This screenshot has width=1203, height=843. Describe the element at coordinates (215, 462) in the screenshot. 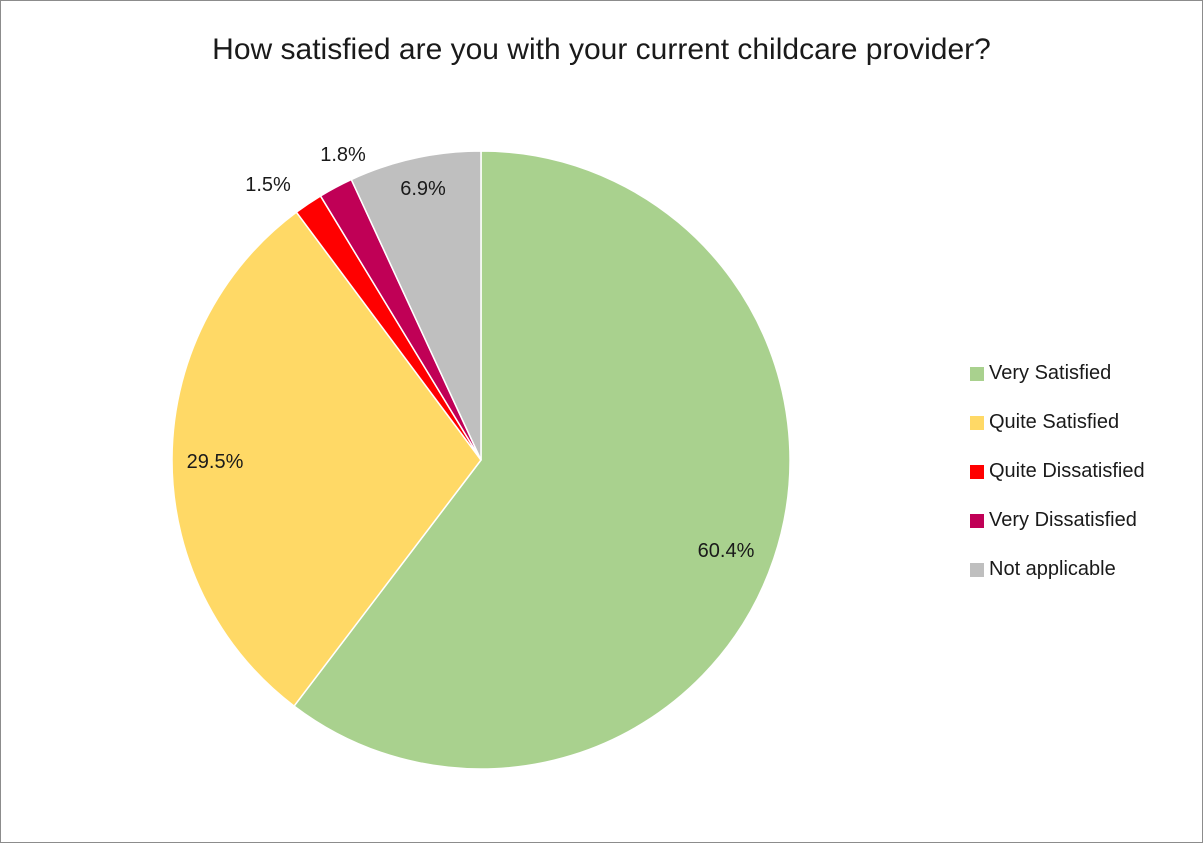

I see `data-label-quite-satisfied: 29.5%` at that location.